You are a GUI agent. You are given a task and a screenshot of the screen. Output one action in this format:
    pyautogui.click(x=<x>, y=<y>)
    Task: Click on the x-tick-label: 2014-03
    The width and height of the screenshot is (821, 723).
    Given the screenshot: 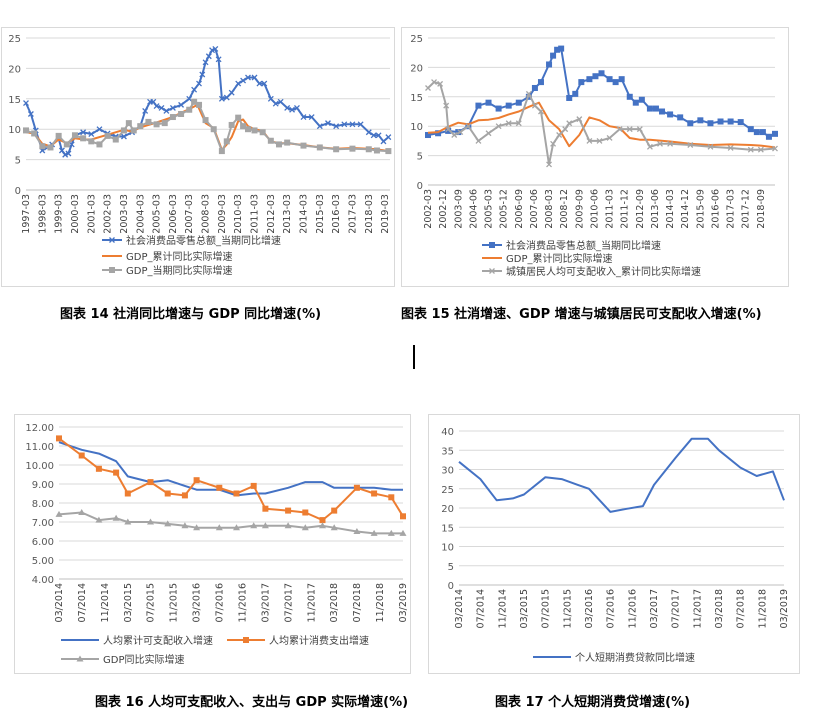 What is the action you would take?
    pyautogui.click(x=670, y=209)
    